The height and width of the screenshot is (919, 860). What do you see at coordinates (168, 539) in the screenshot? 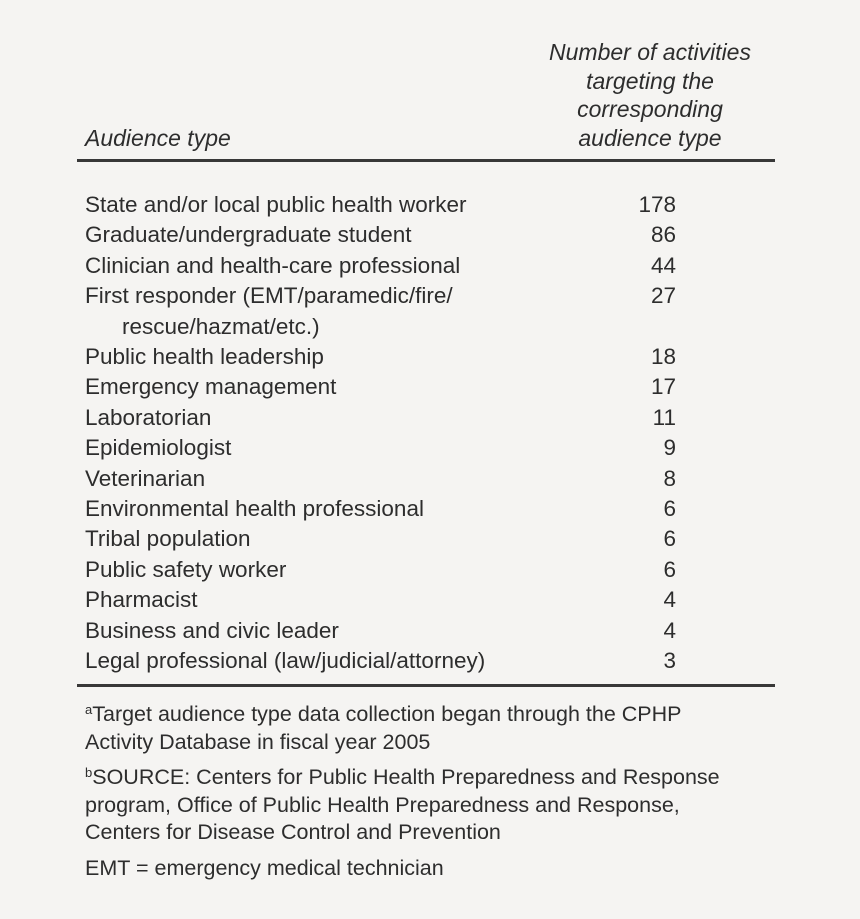
I see `audience-type-text: Tribal population` at bounding box center [168, 539].